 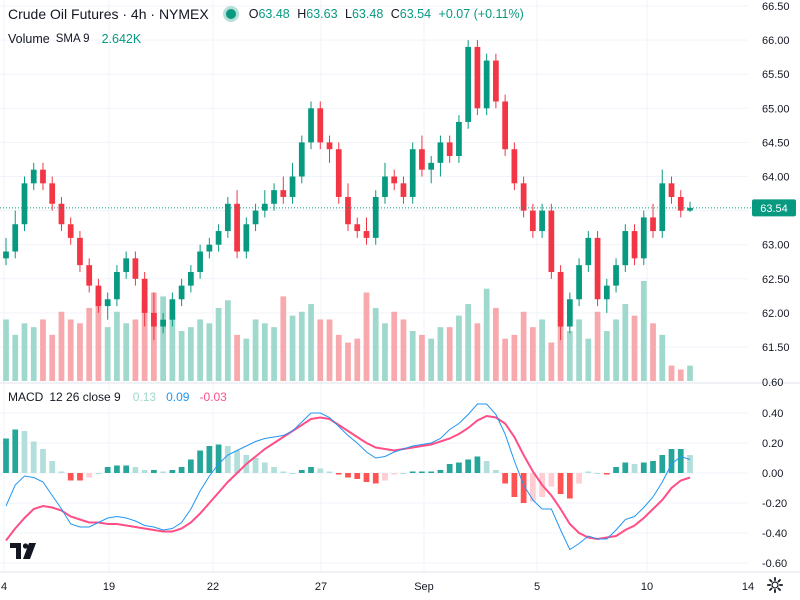 What do you see at coordinates (26, 397) in the screenshot?
I see `macd-title: MACD` at bounding box center [26, 397].